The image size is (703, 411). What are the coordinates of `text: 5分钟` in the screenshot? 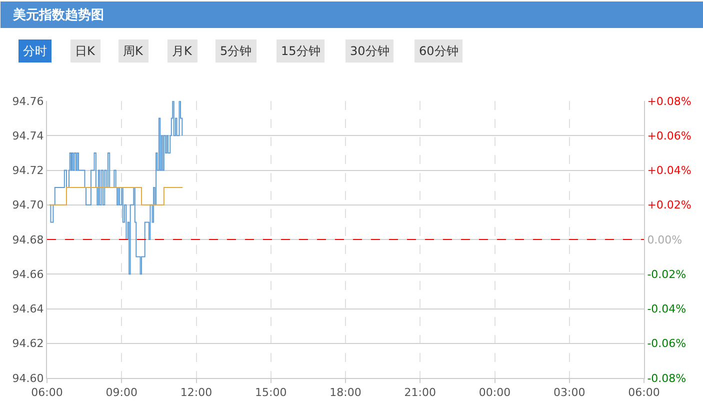 It's located at (236, 51).